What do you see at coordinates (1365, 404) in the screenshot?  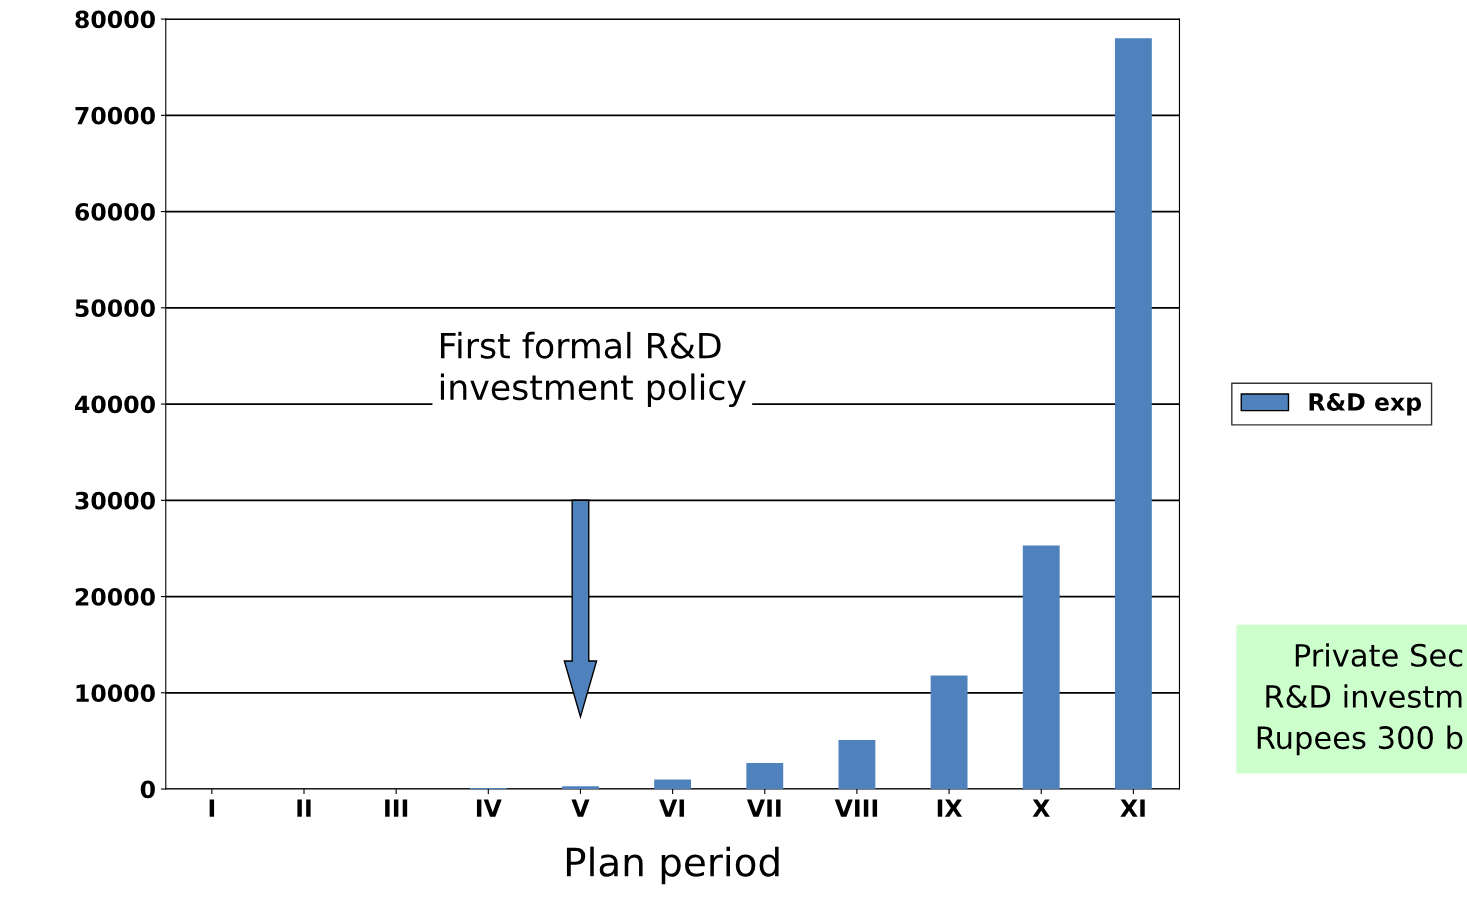 I see `legend-label: R&D exp` at bounding box center [1365, 404].